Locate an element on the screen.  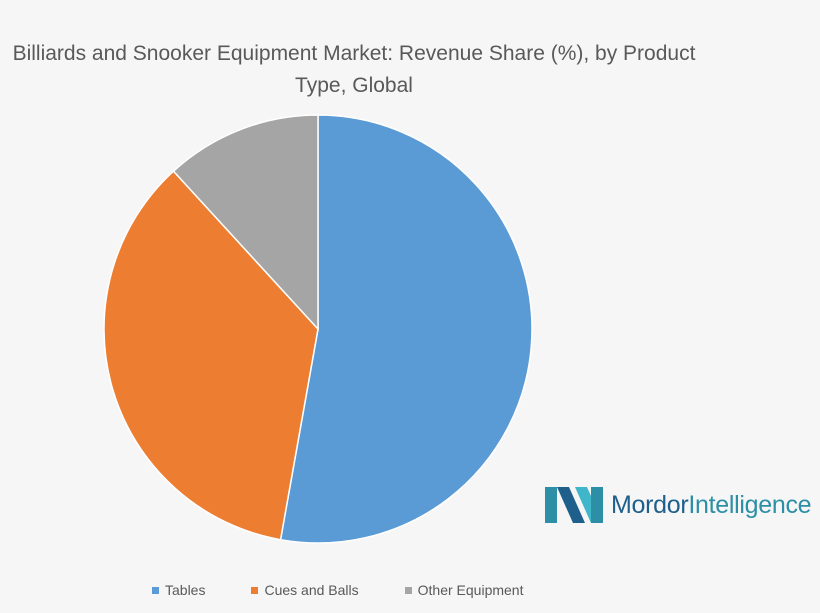
legend-item-cues-and-balls: Cues and Balls is located at coordinates (305, 590).